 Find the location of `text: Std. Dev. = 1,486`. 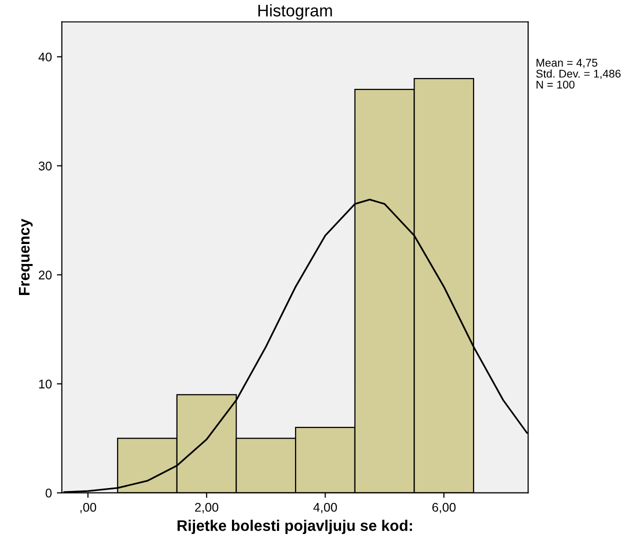

text: Std. Dev. = 1,486 is located at coordinates (578, 74).